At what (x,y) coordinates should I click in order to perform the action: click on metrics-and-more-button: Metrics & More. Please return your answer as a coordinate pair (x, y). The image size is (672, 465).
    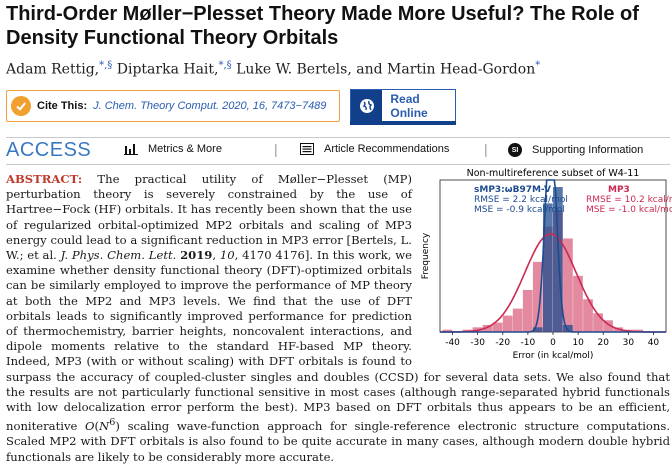
    Looking at the image, I should click on (173, 149).